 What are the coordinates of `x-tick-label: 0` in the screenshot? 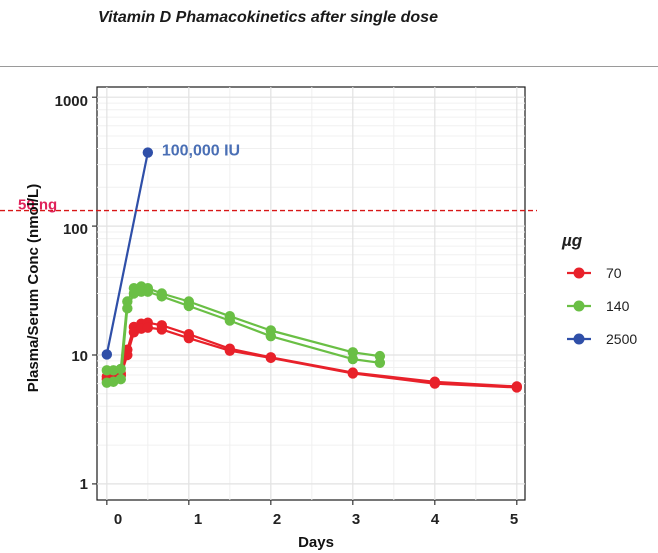 It's located at (118, 519).